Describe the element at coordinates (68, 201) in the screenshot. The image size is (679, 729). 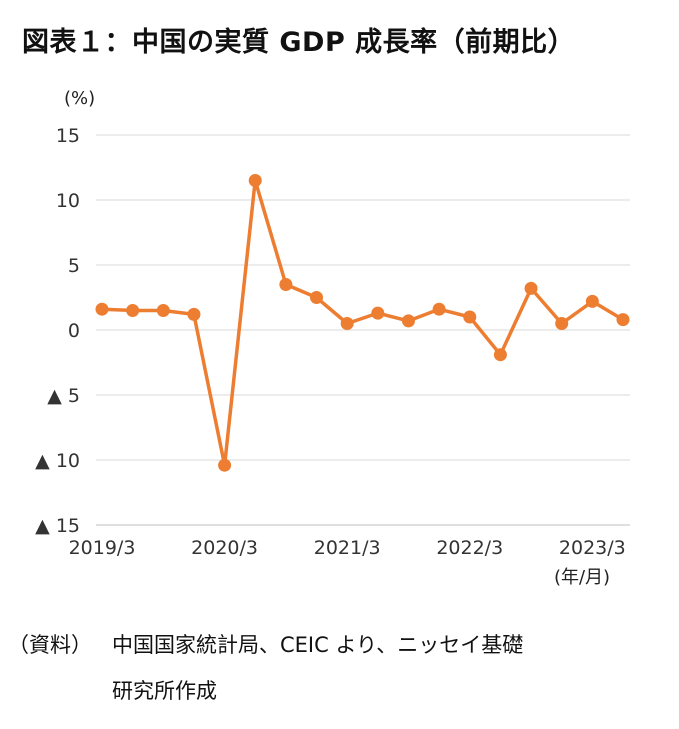
I see `y-tick-label: 10` at that location.